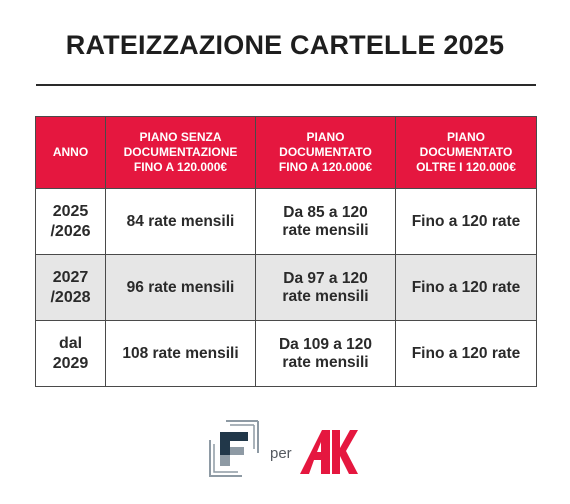 The width and height of the screenshot is (570, 504). What do you see at coordinates (325, 221) in the screenshot?
I see `cell-doc-to-120k: Da 85 a 120 rate mensili` at bounding box center [325, 221].